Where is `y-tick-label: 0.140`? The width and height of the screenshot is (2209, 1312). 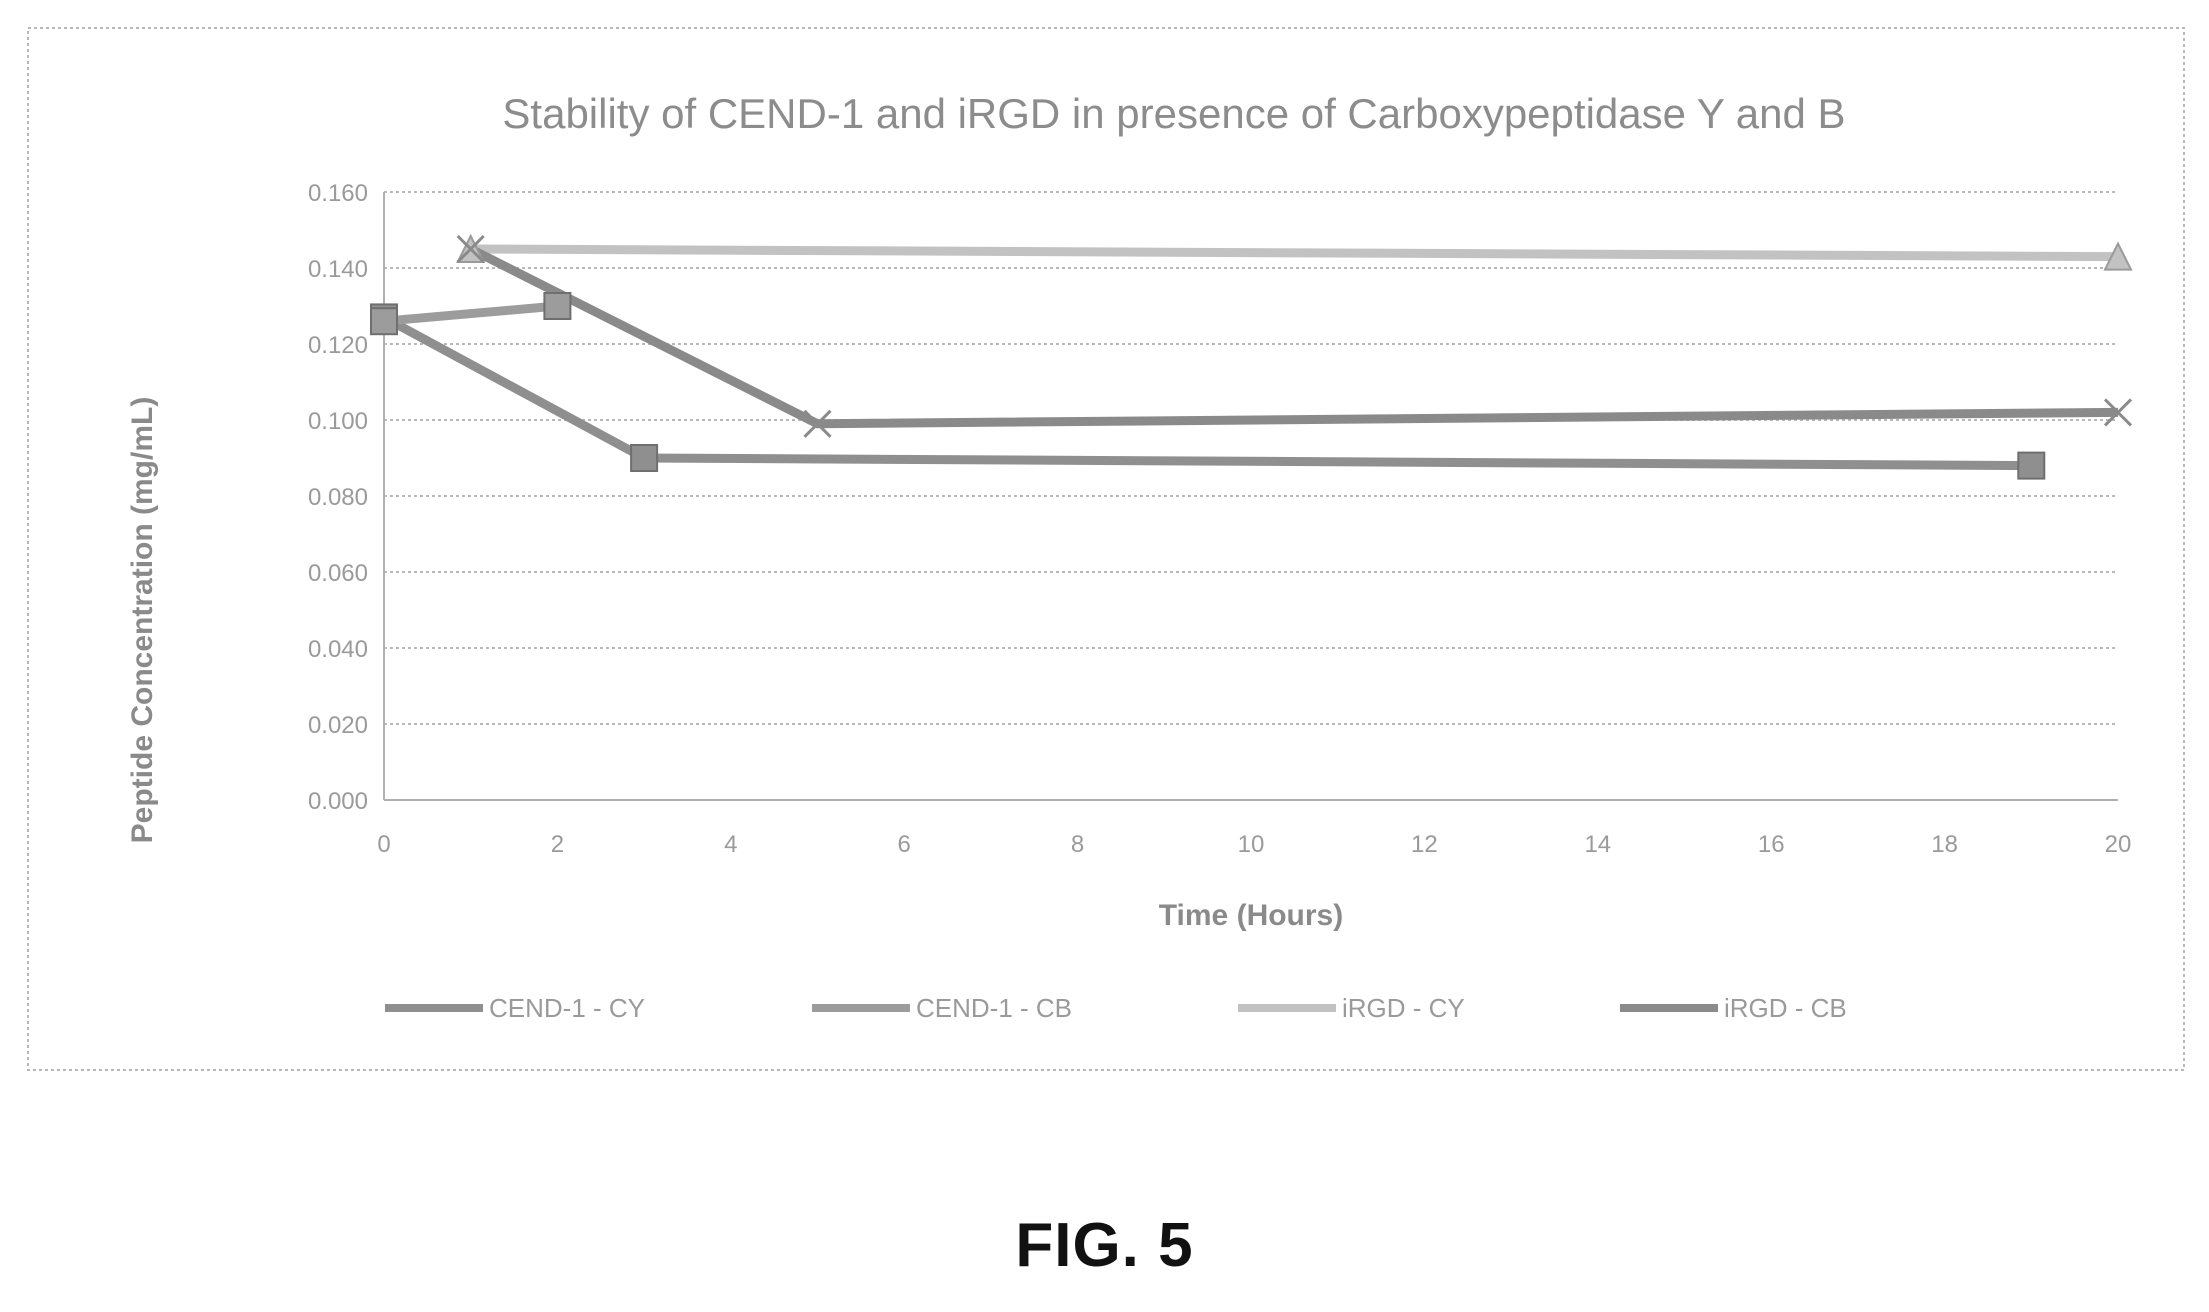
y-tick-label: 0.140 is located at coordinates (338, 269).